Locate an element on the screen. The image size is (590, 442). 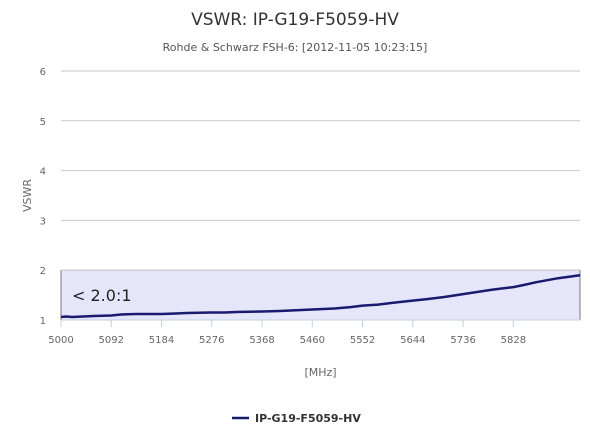
x-axis-ticks: 5000 5092 5184 5276 5368 5460 5552 5644 5736 5828 is located at coordinates (314, 332).